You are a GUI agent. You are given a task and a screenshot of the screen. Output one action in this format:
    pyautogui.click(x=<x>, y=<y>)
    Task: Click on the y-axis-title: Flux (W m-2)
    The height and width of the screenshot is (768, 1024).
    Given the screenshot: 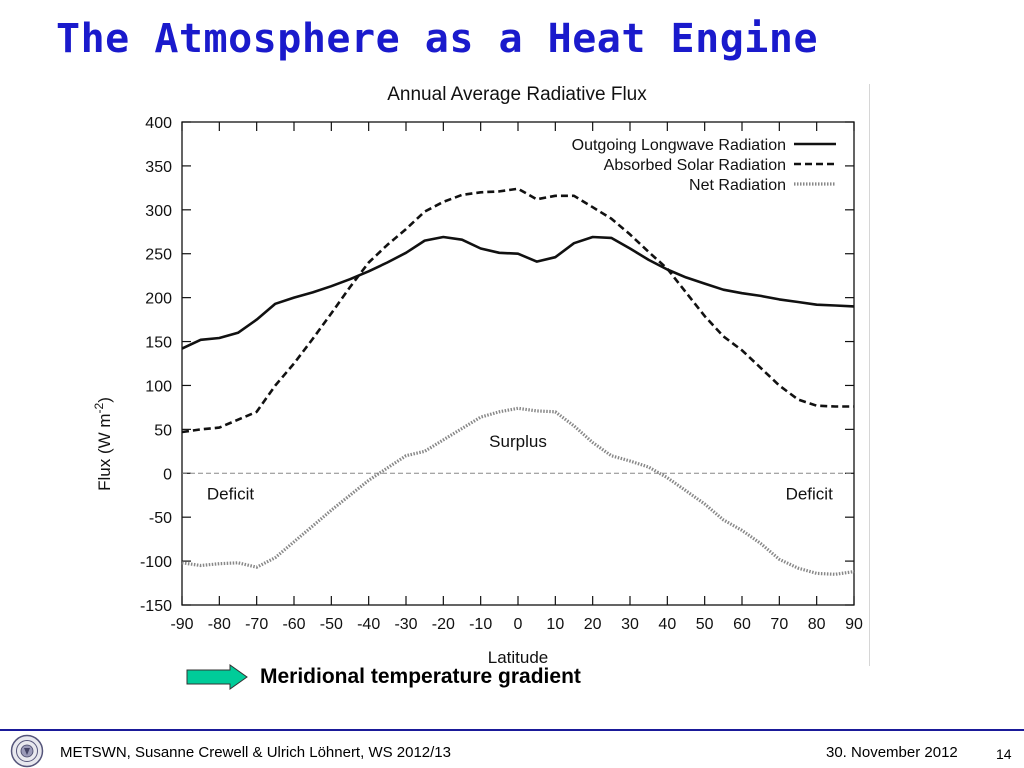 What is the action you would take?
    pyautogui.click(x=103, y=444)
    